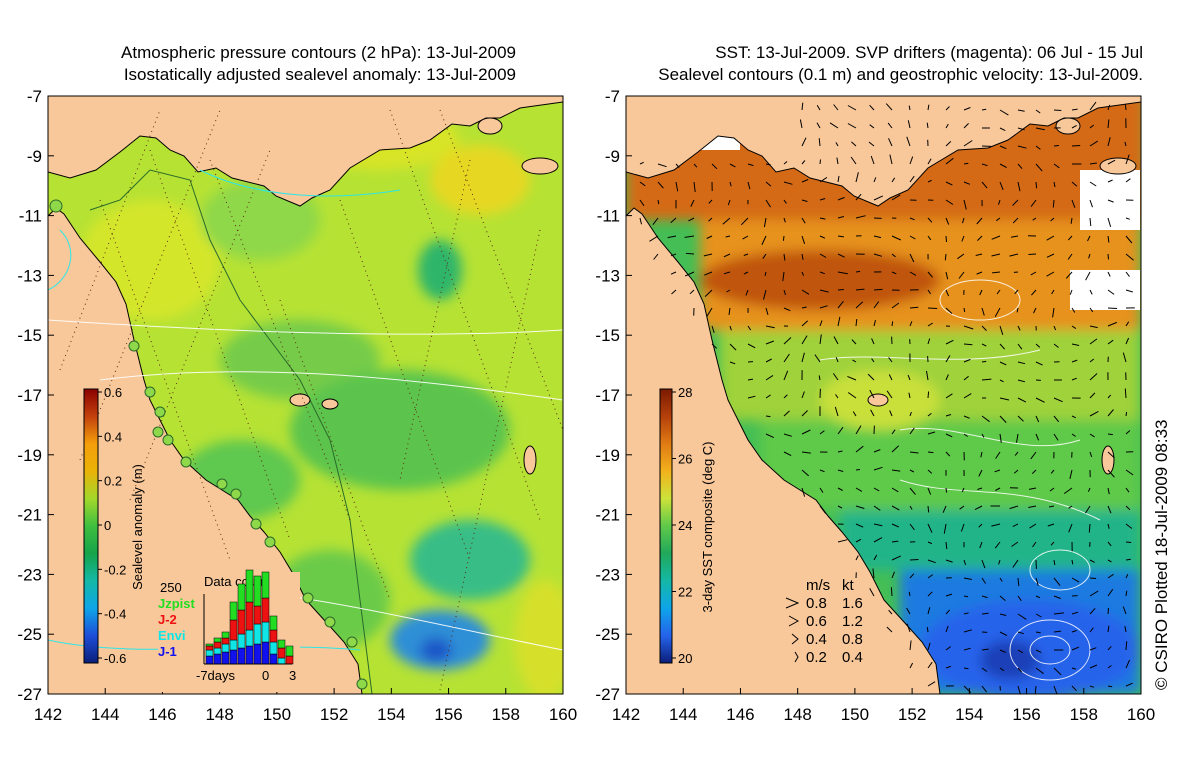 This screenshot has height=780, width=1200. Describe the element at coordinates (113, 481) in the screenshot. I see `colorbar-tick-label: 0.2` at that location.